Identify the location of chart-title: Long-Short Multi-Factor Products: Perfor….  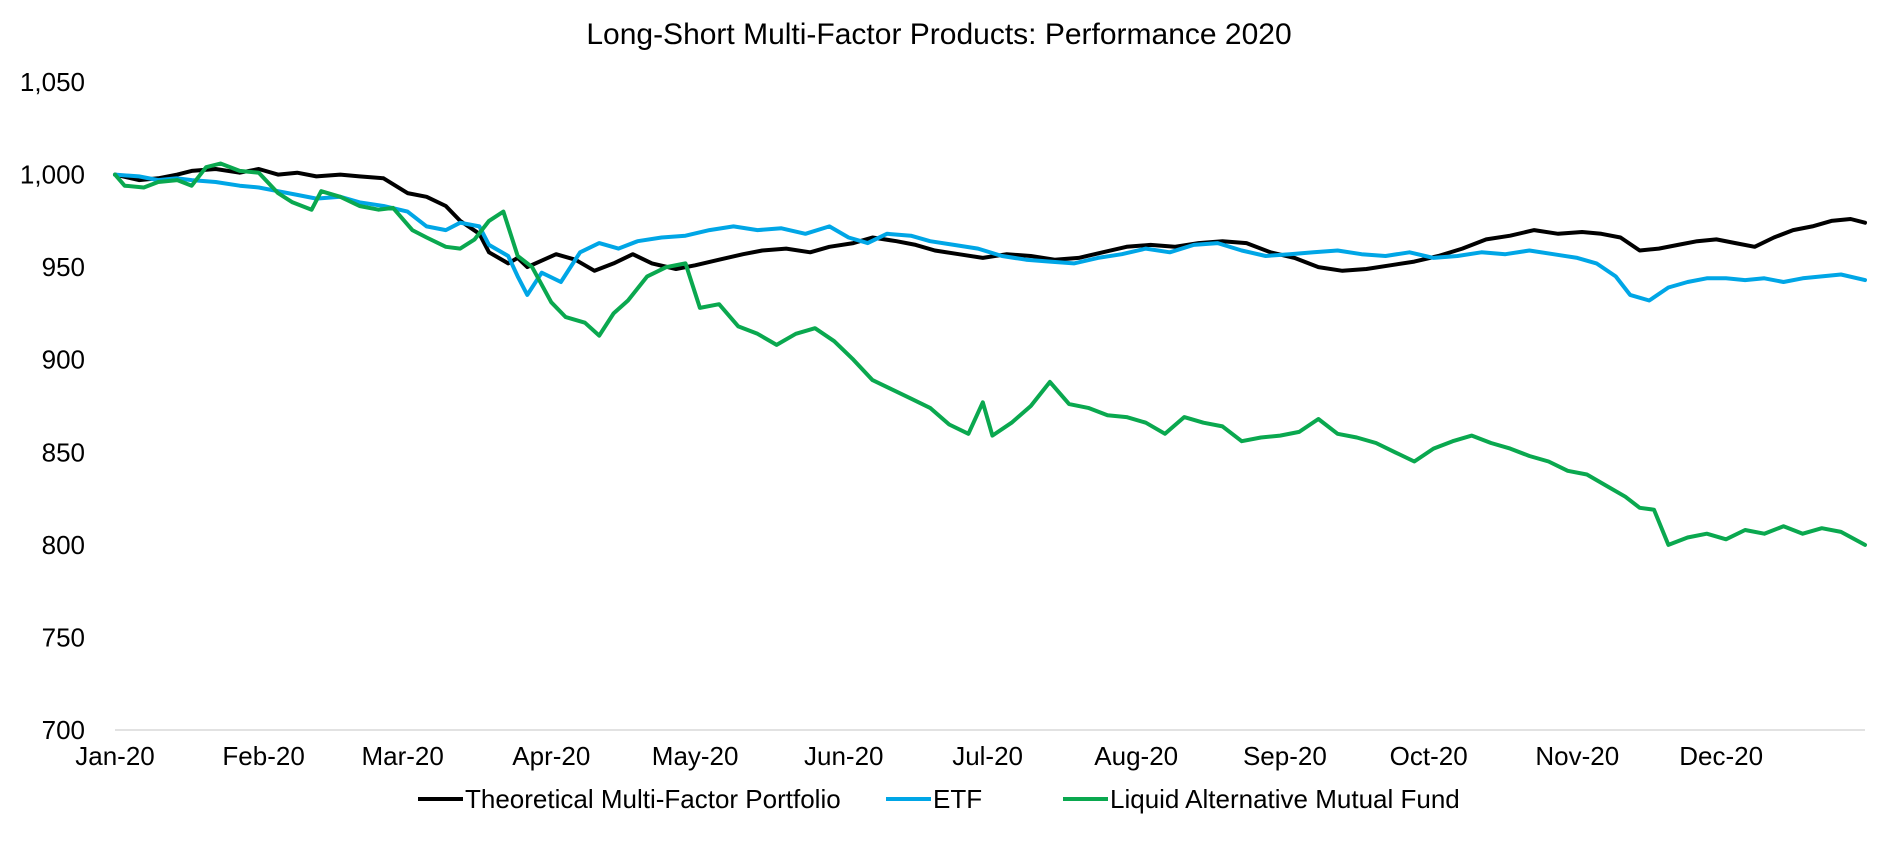
(938, 34).